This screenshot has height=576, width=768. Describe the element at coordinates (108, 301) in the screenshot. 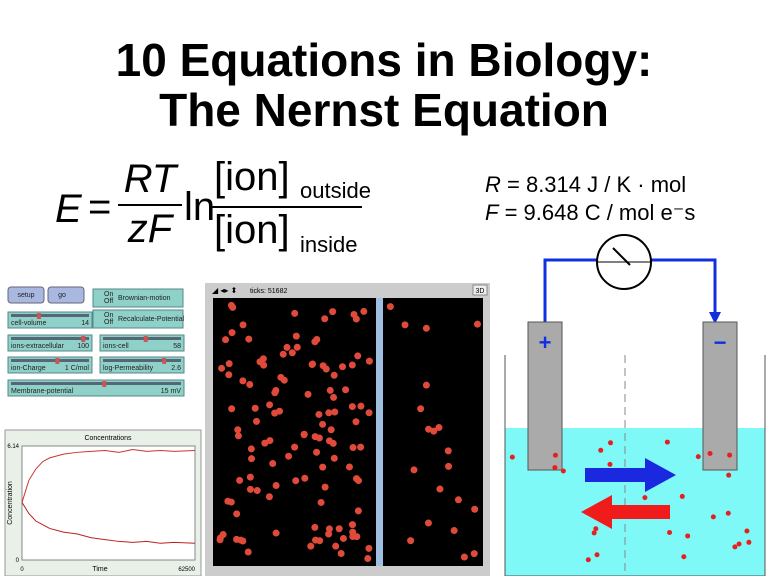

I see `switch-off: Off` at that location.